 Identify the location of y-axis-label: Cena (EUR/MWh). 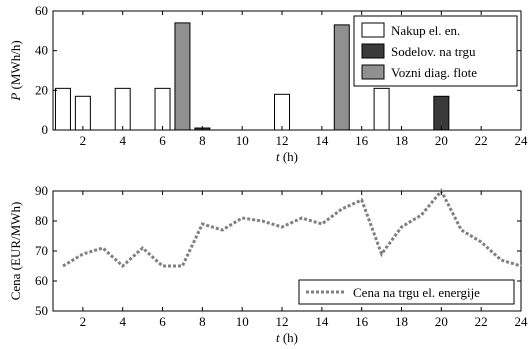
(15, 251).